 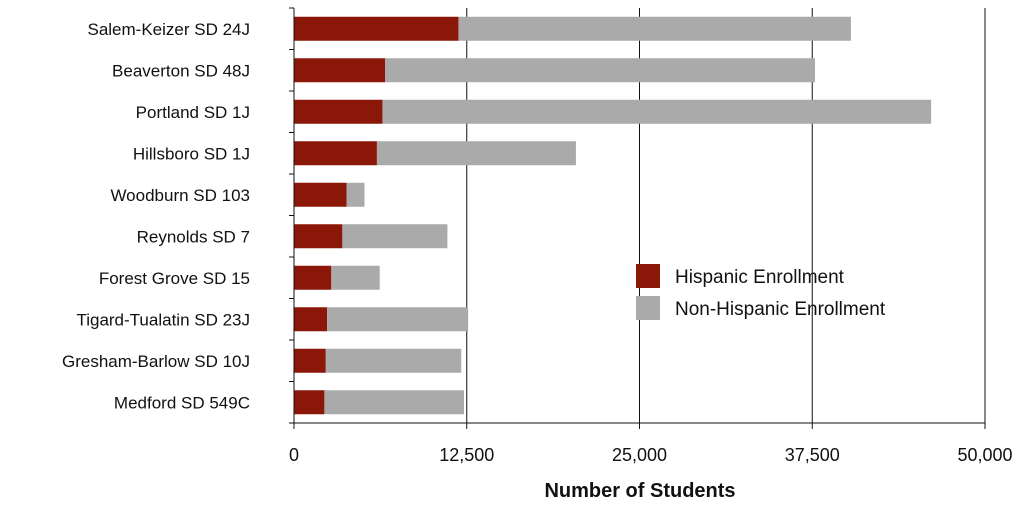 What do you see at coordinates (466, 455) in the screenshot?
I see `x-tick-label-1: 12,500` at bounding box center [466, 455].